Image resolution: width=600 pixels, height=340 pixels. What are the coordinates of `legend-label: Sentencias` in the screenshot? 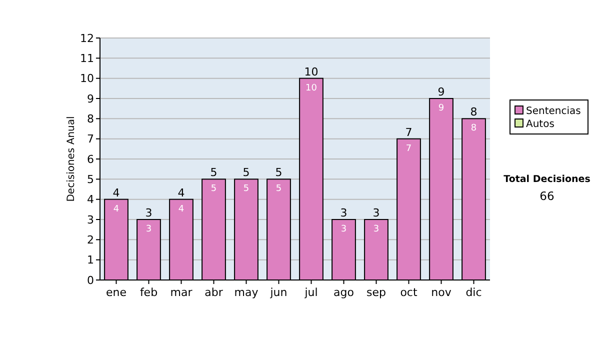 It's located at (553, 111).